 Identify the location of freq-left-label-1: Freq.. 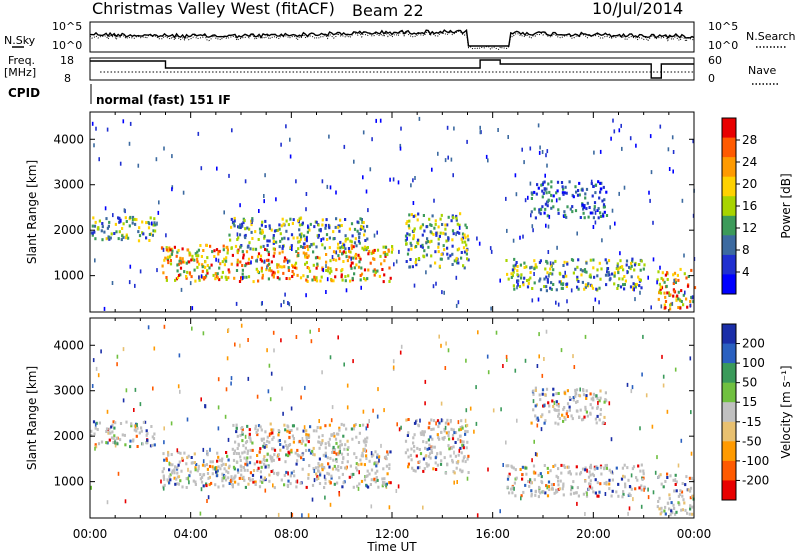
(21, 60).